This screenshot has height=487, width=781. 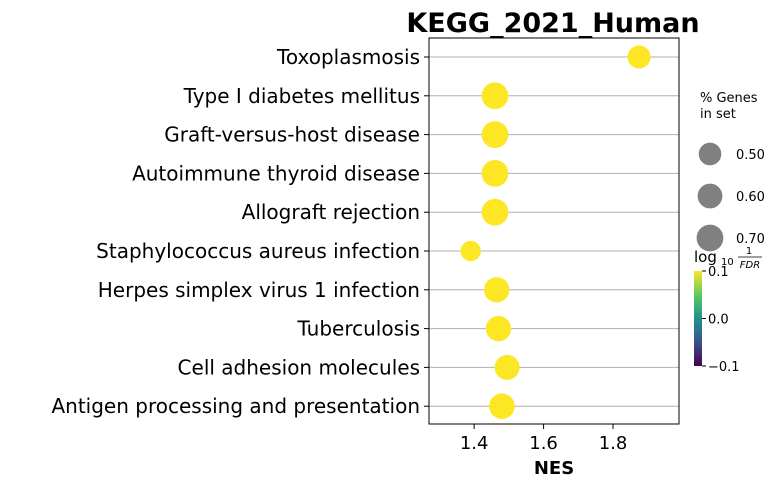 What do you see at coordinates (750, 155) in the screenshot?
I see `size-legend-label: 0.50` at bounding box center [750, 155].